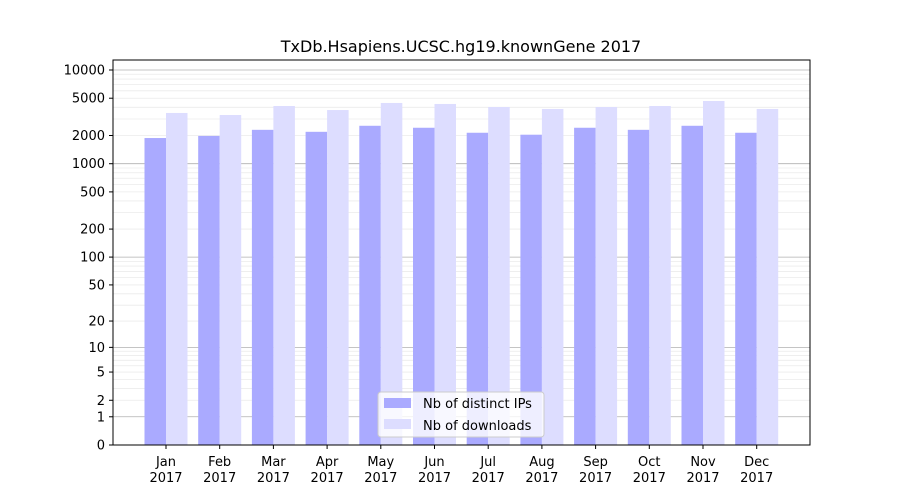  I want to click on y-tick-label: 5000, so click(88, 99).